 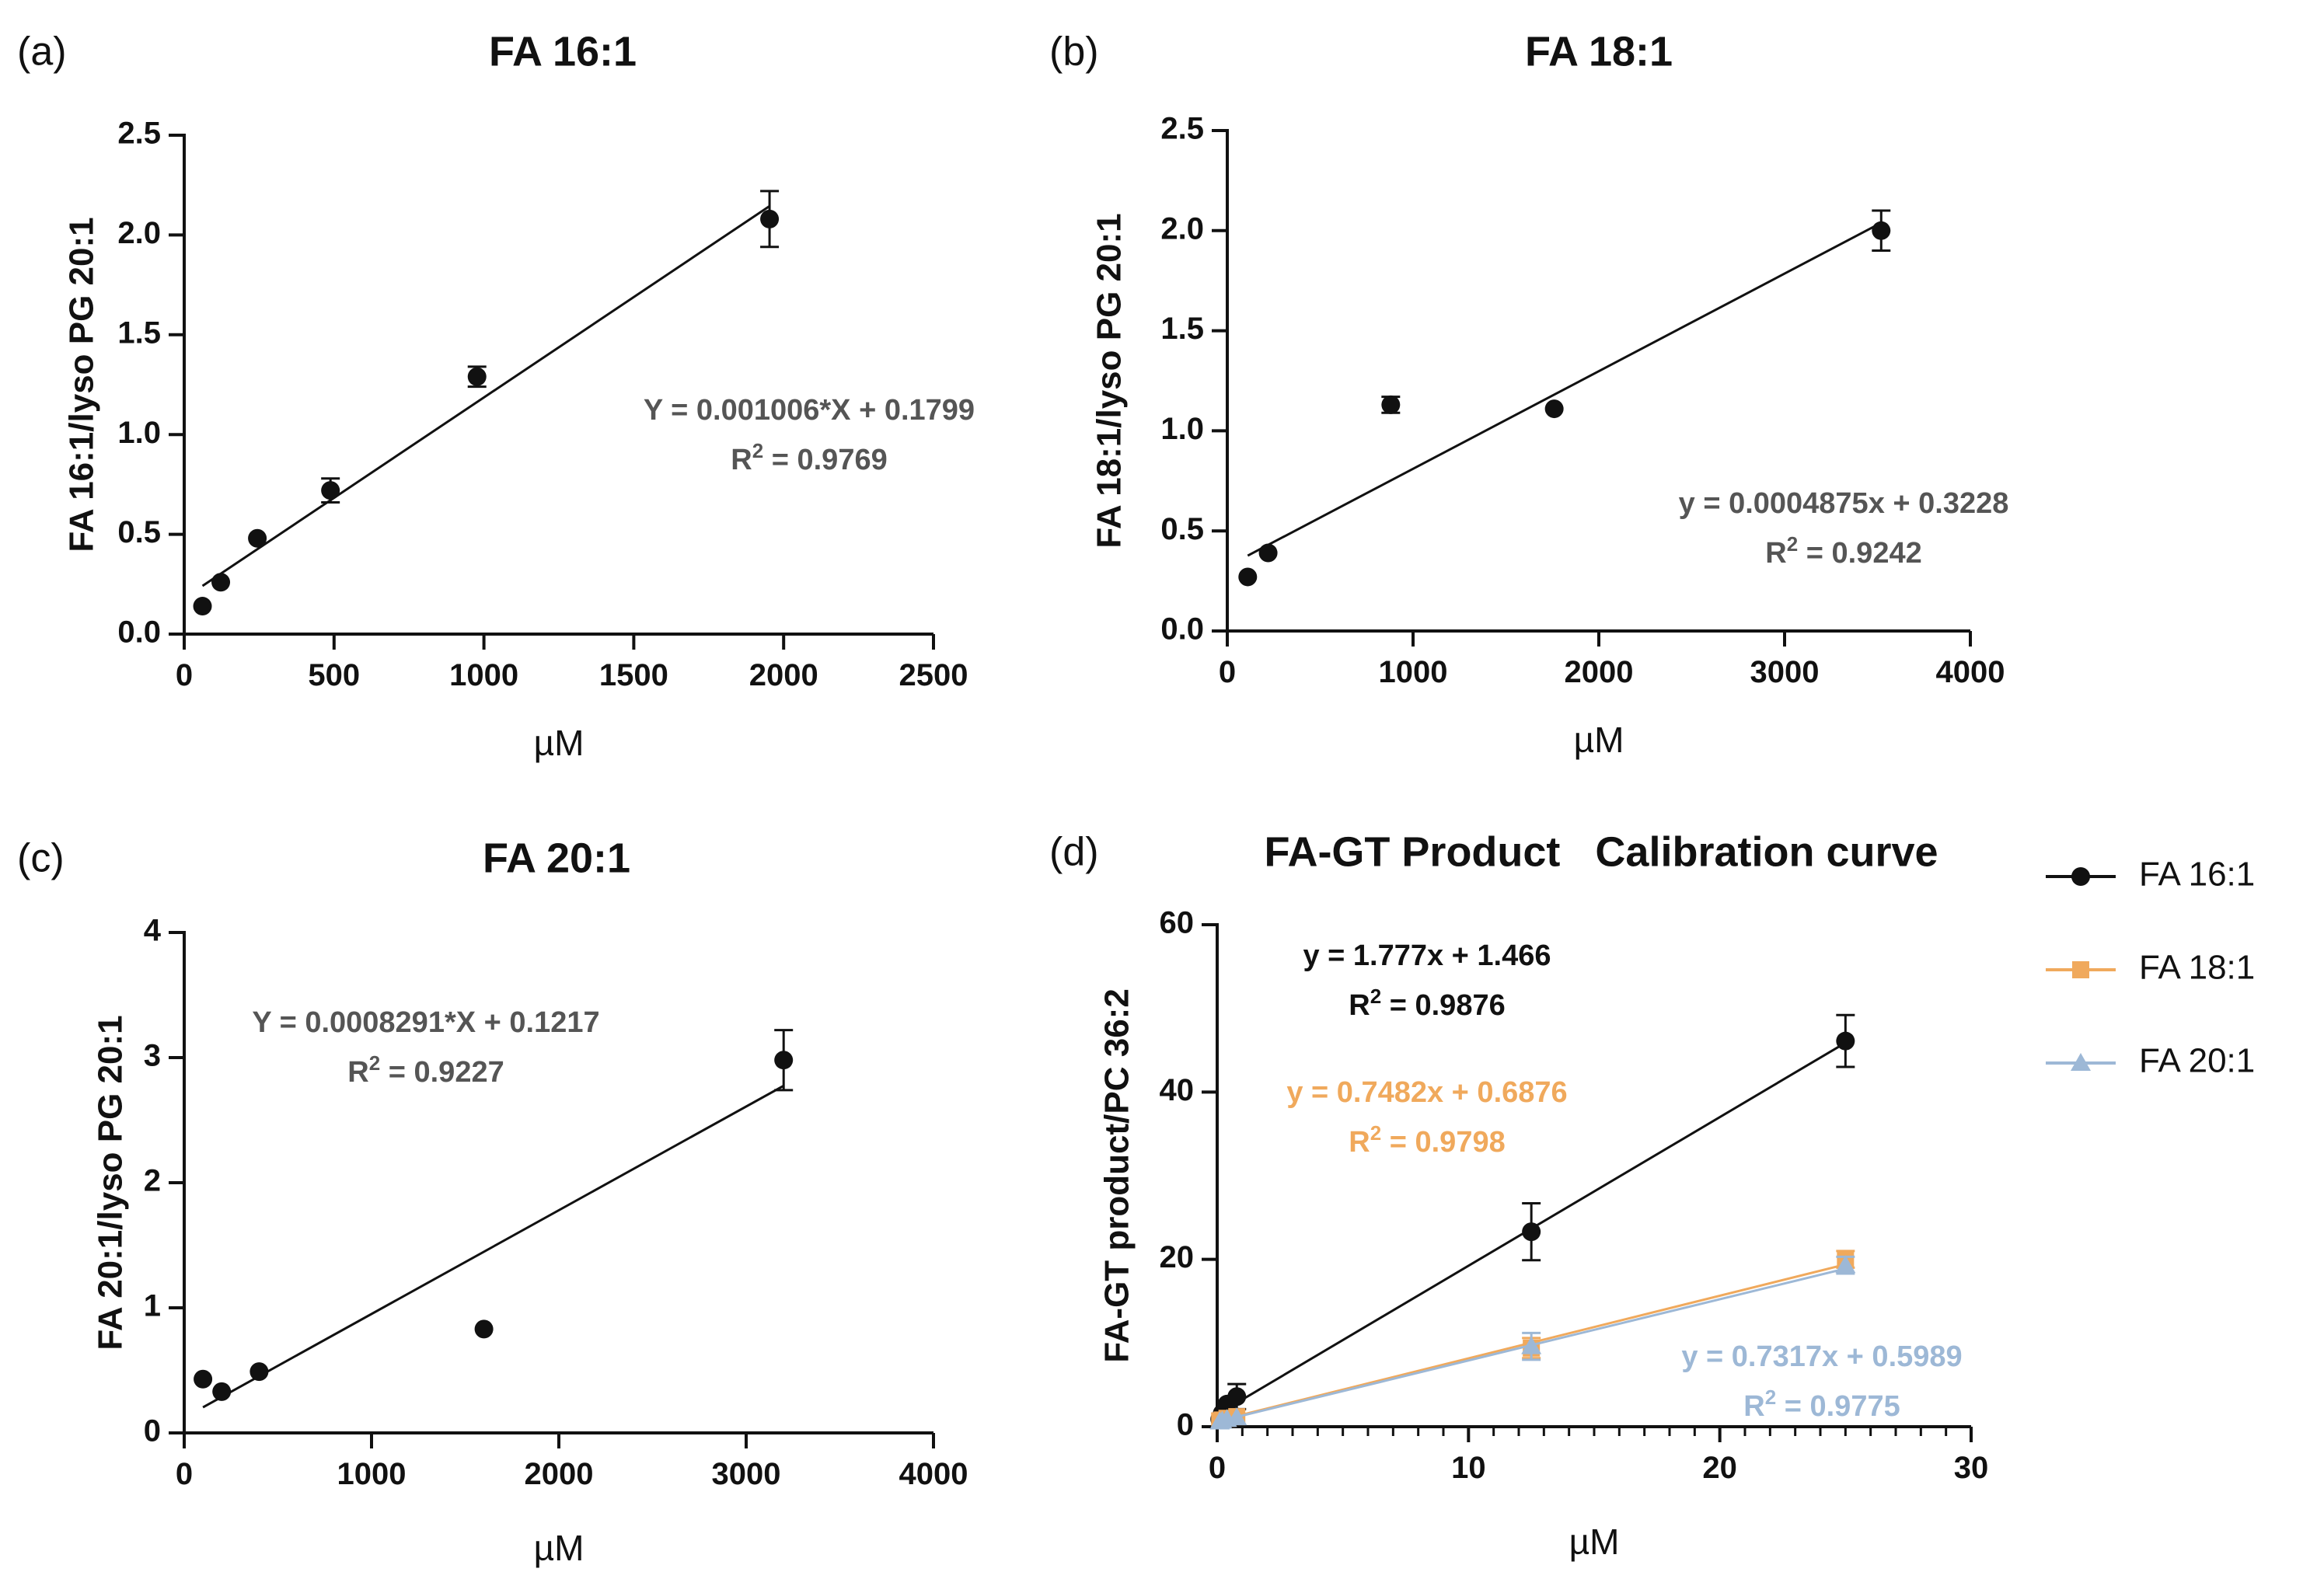 What do you see at coordinates (42, 52) in the screenshot?
I see `panel-label: (a)` at bounding box center [42, 52].